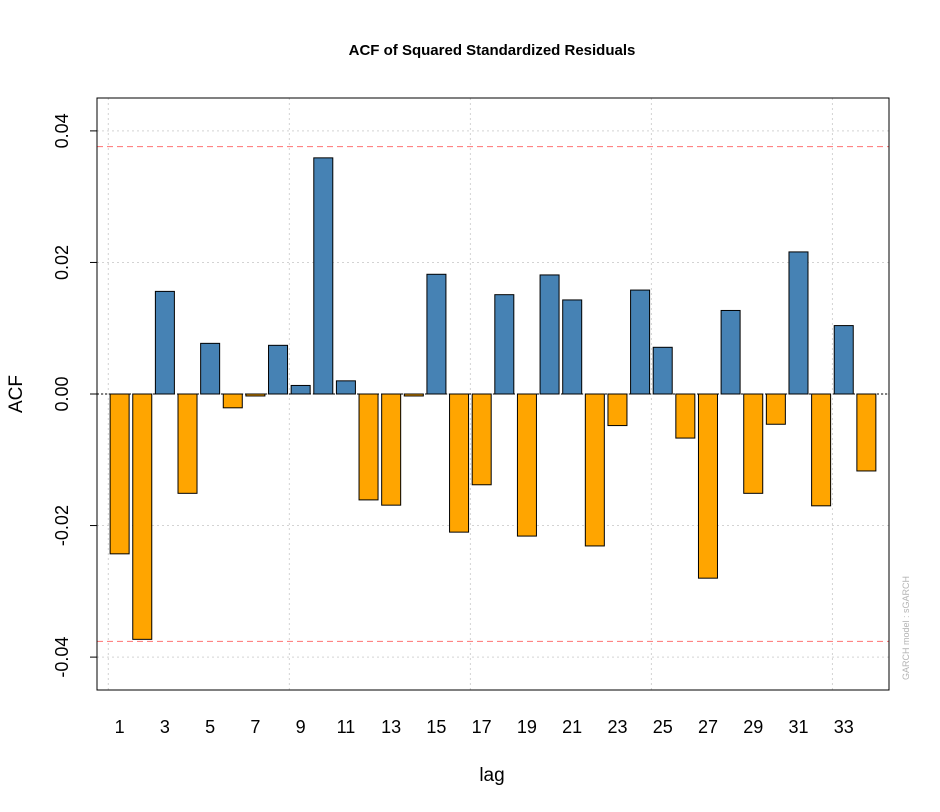  What do you see at coordinates (62, 393) in the screenshot?
I see `y-tick-label: 0.00` at bounding box center [62, 393].